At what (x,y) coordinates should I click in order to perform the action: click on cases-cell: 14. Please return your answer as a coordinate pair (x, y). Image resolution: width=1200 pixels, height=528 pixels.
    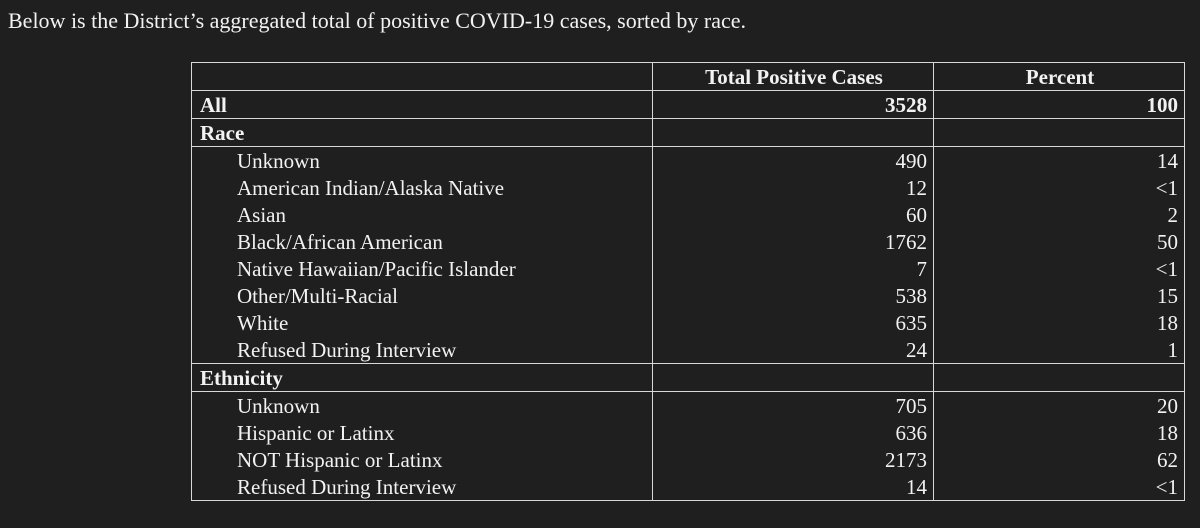
    Looking at the image, I should click on (793, 487).